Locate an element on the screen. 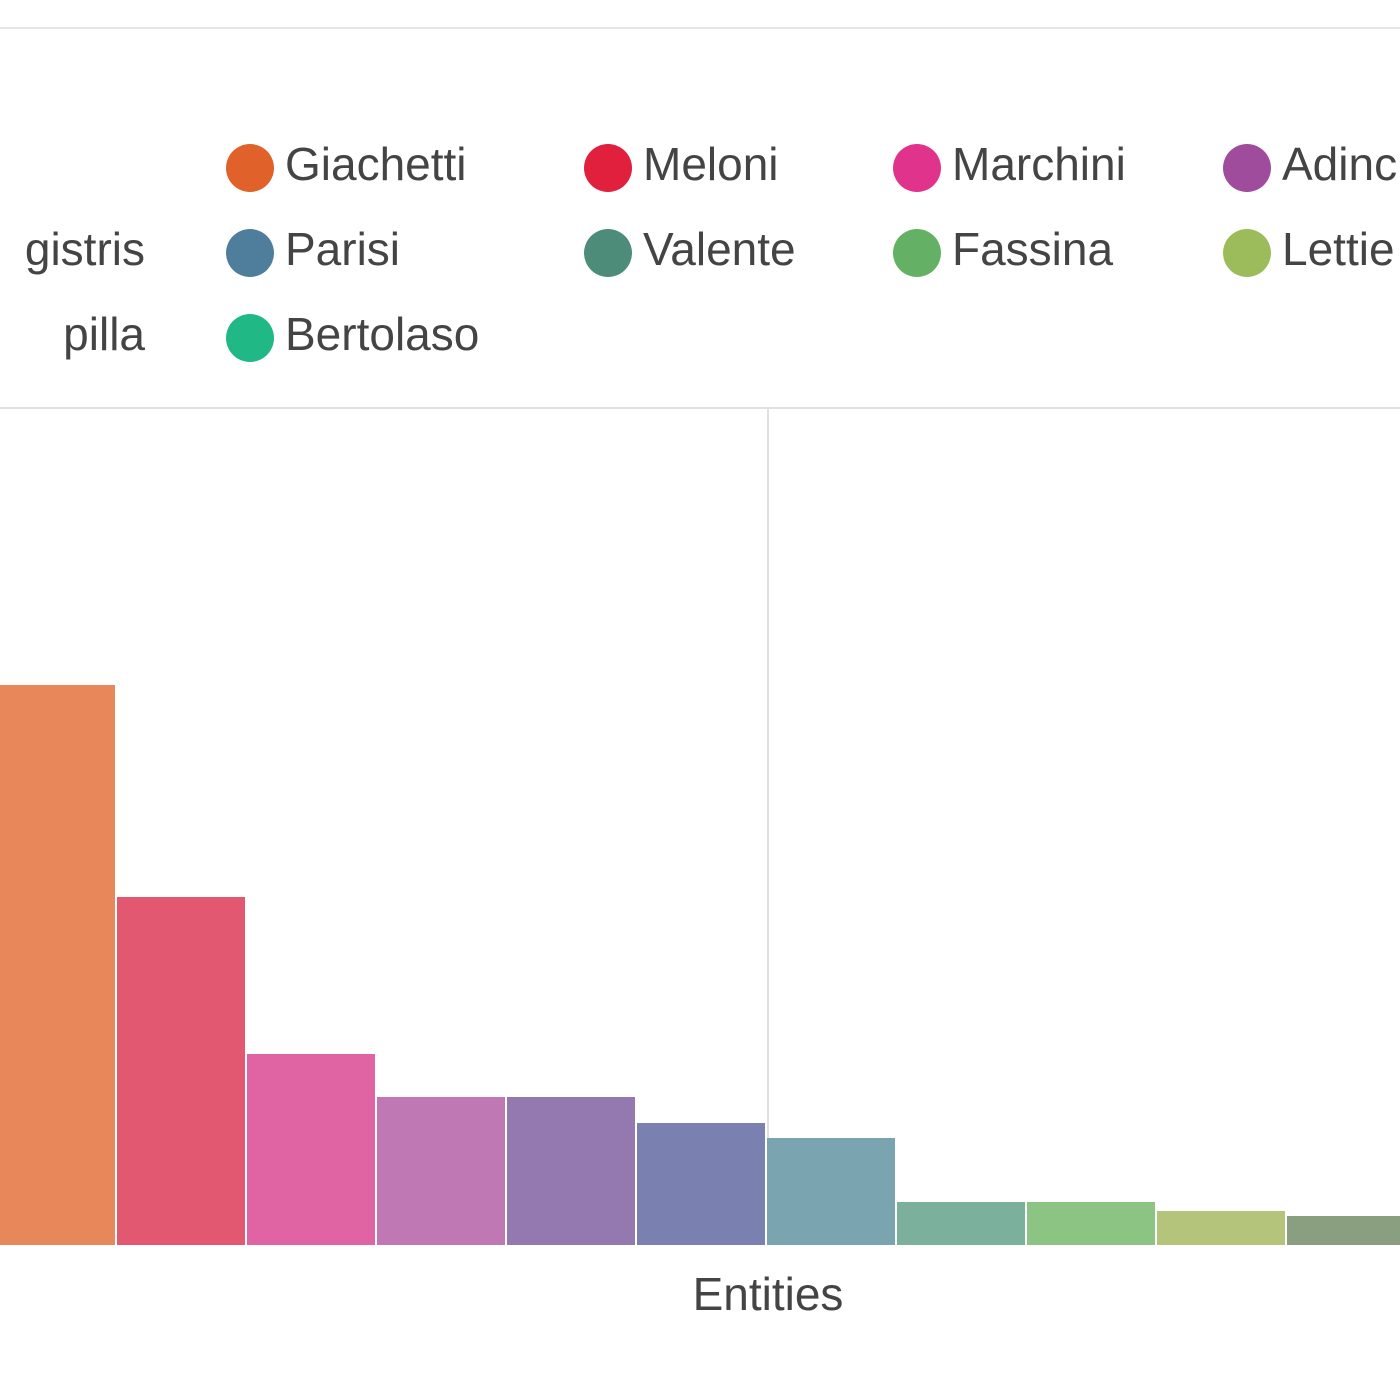 The image size is (1400, 1400). x-axis-label: Entities is located at coordinates (768, 1294).